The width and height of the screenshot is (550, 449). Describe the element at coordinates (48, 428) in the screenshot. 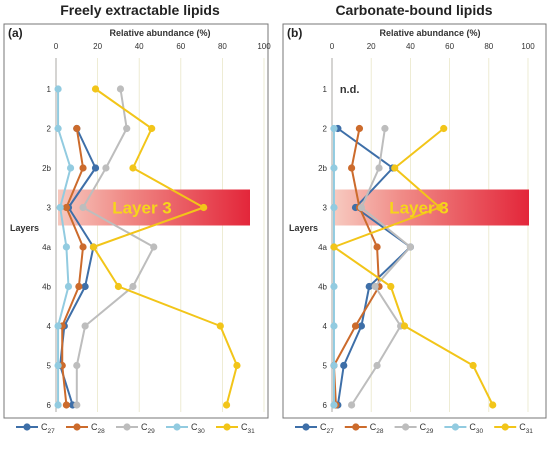

I see `legend-label: C27` at that location.